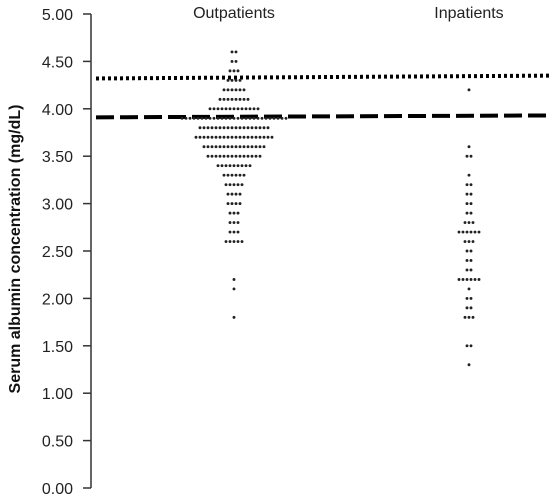 This screenshot has height=496, width=557. Describe the element at coordinates (57, 347) in the screenshot. I see `y-tick-label: 1.50` at that location.